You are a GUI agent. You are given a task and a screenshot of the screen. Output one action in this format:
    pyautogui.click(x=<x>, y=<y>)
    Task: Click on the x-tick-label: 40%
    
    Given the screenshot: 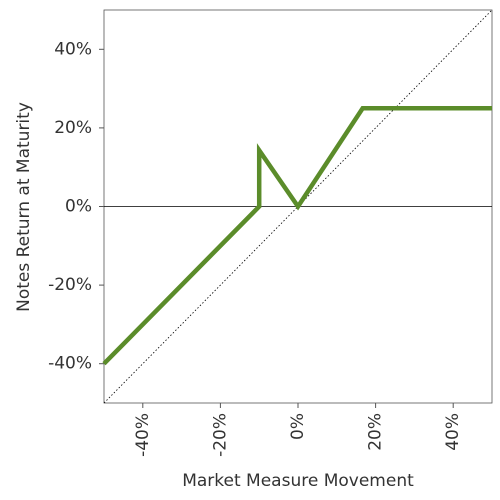 What is the action you would take?
    pyautogui.click(x=453, y=432)
    